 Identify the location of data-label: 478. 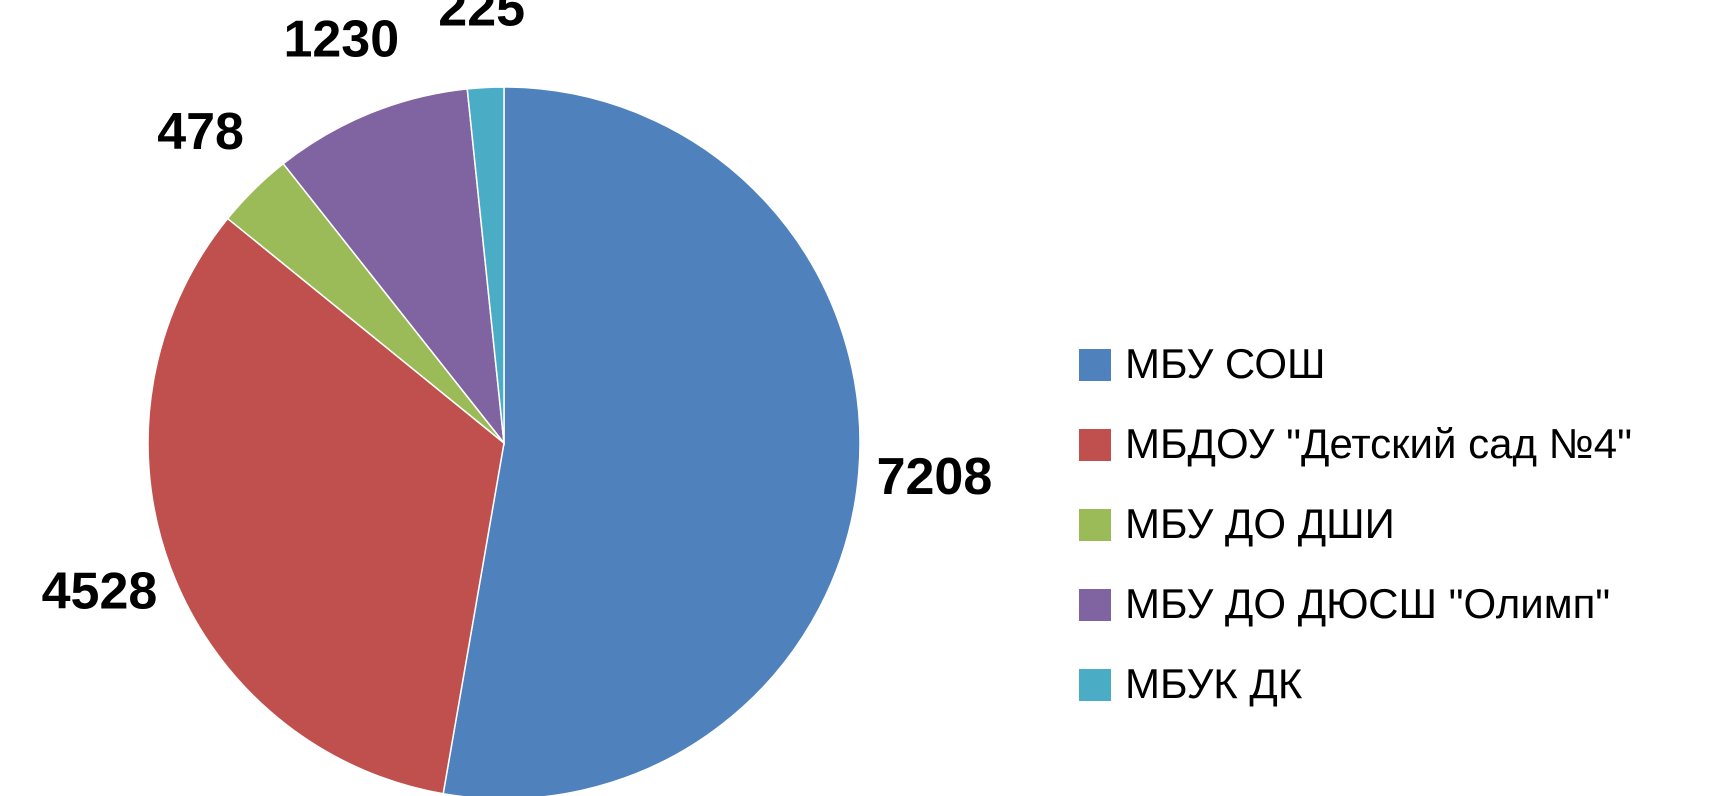
(200, 132).